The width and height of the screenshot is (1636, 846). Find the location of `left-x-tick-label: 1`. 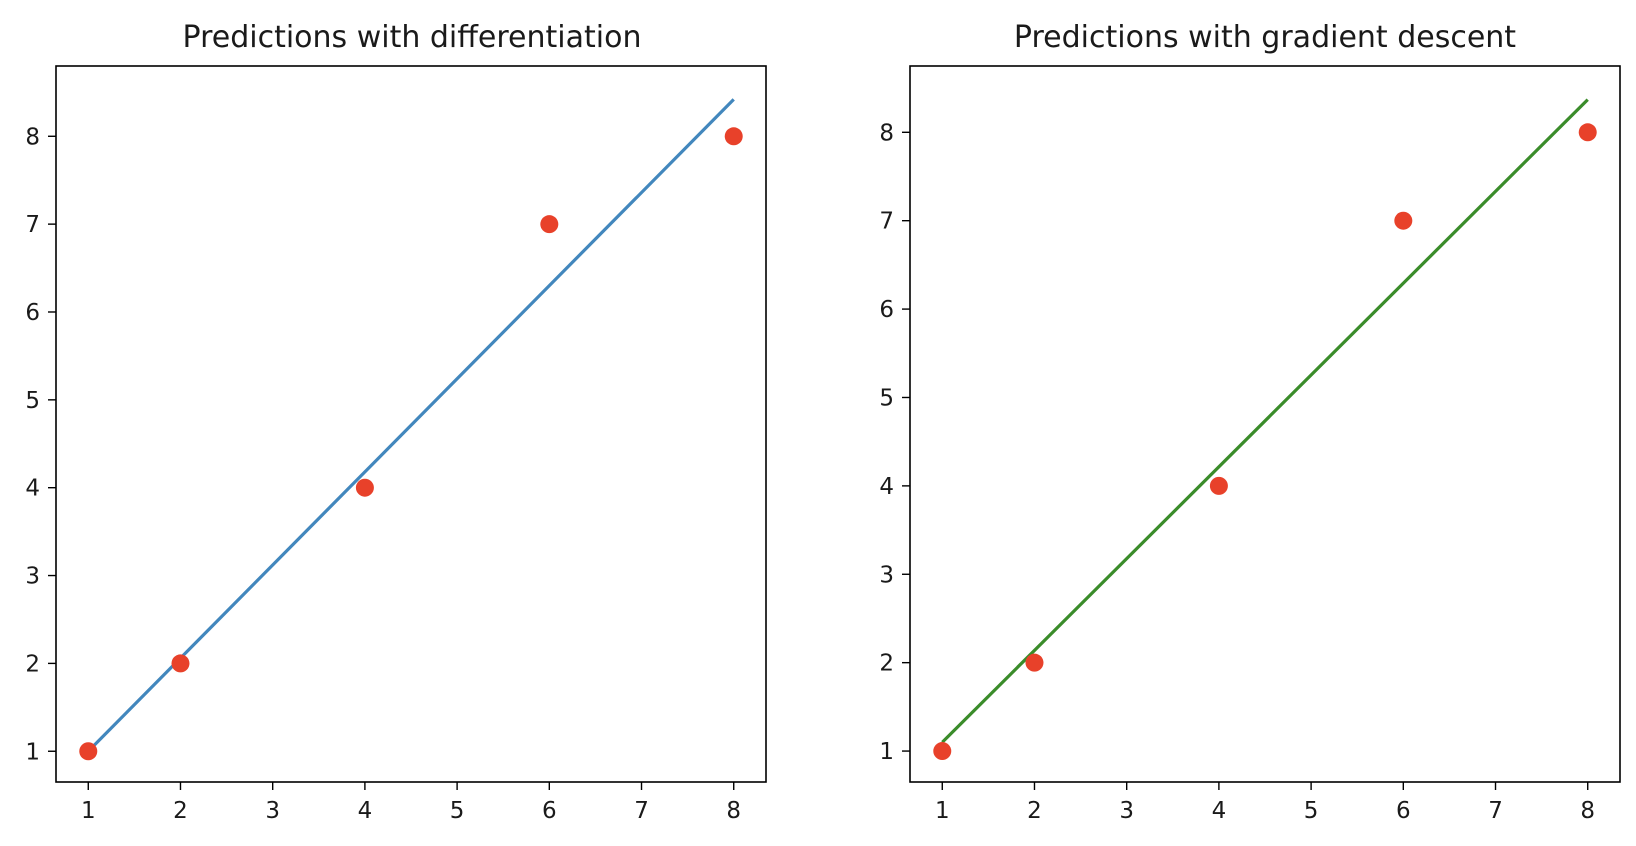

left-x-tick-label: 1 is located at coordinates (88, 811).